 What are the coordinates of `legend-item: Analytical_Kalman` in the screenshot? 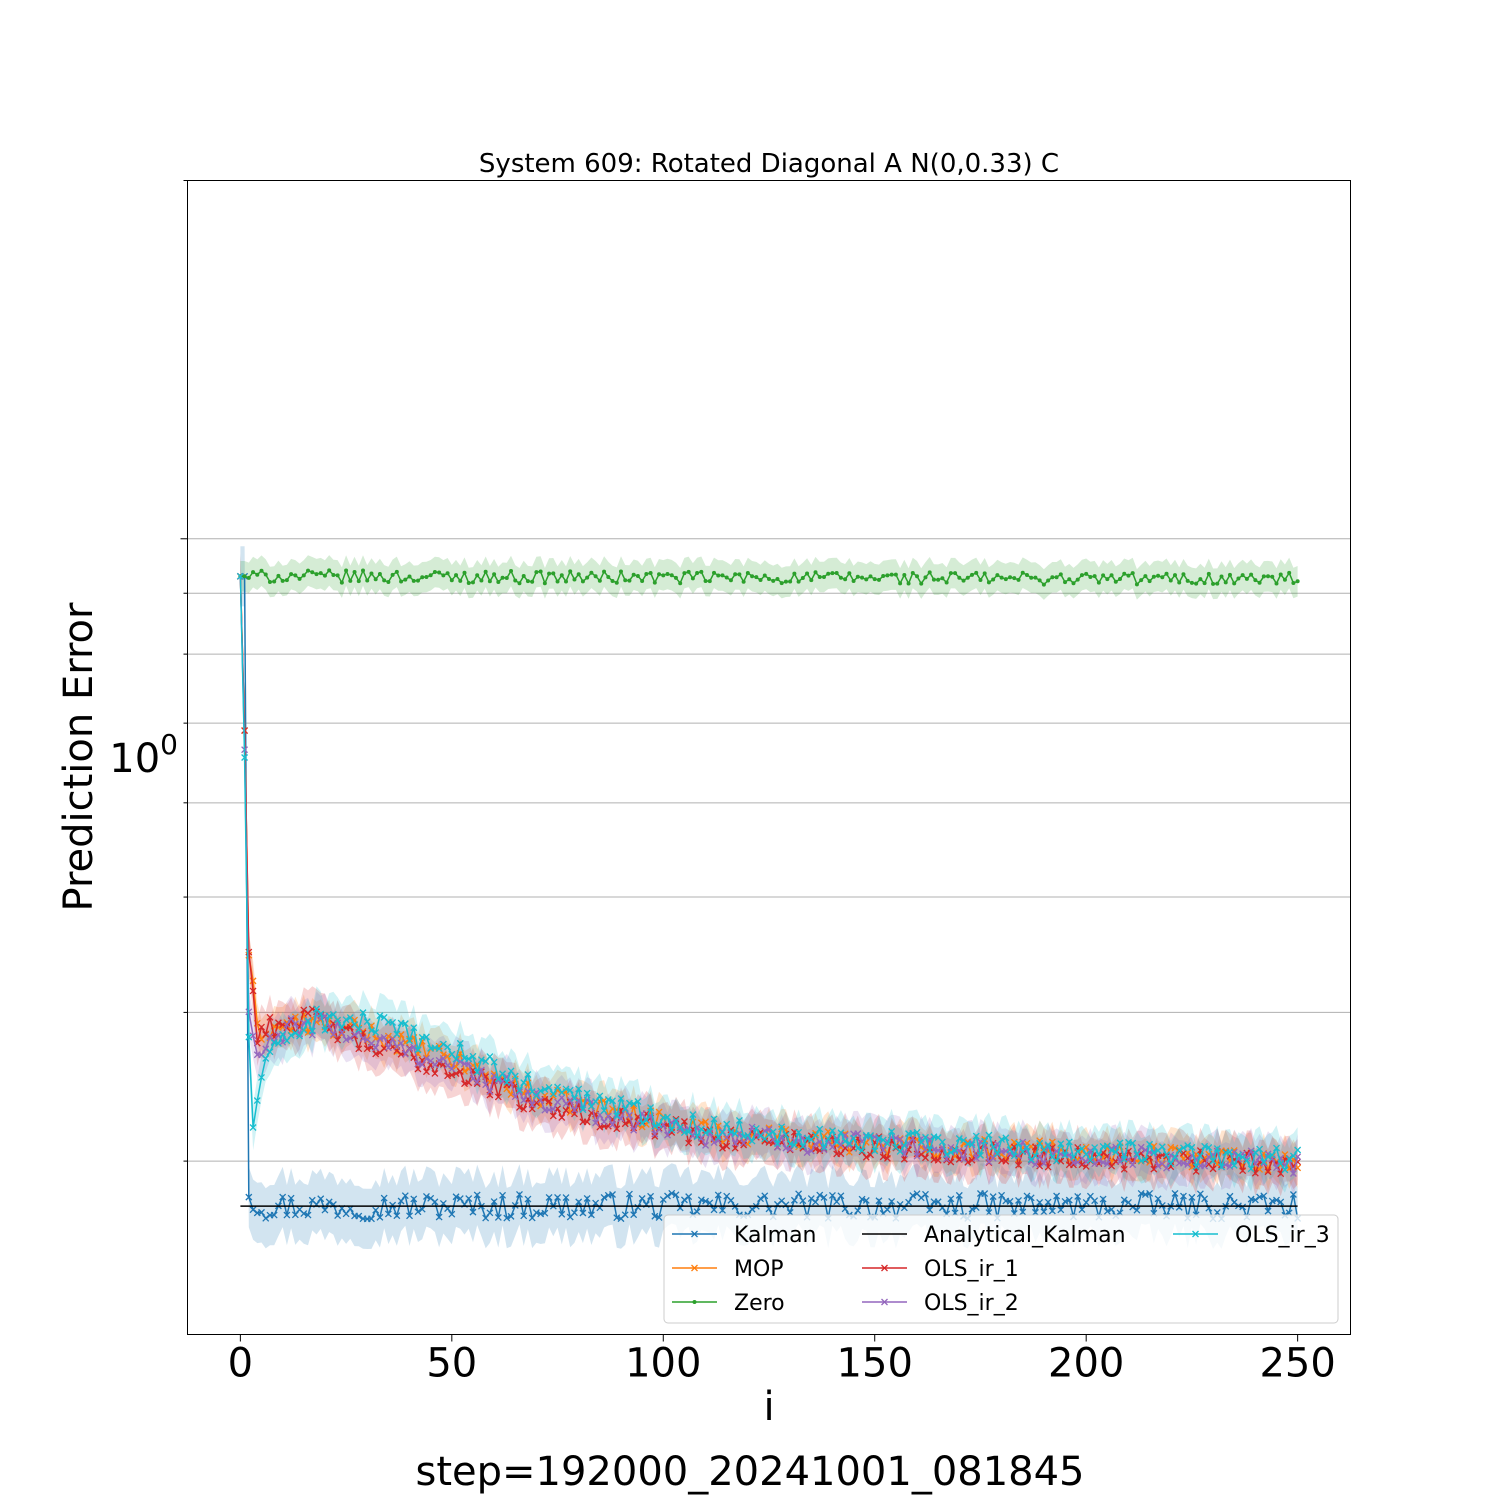 It's located at (994, 1235).